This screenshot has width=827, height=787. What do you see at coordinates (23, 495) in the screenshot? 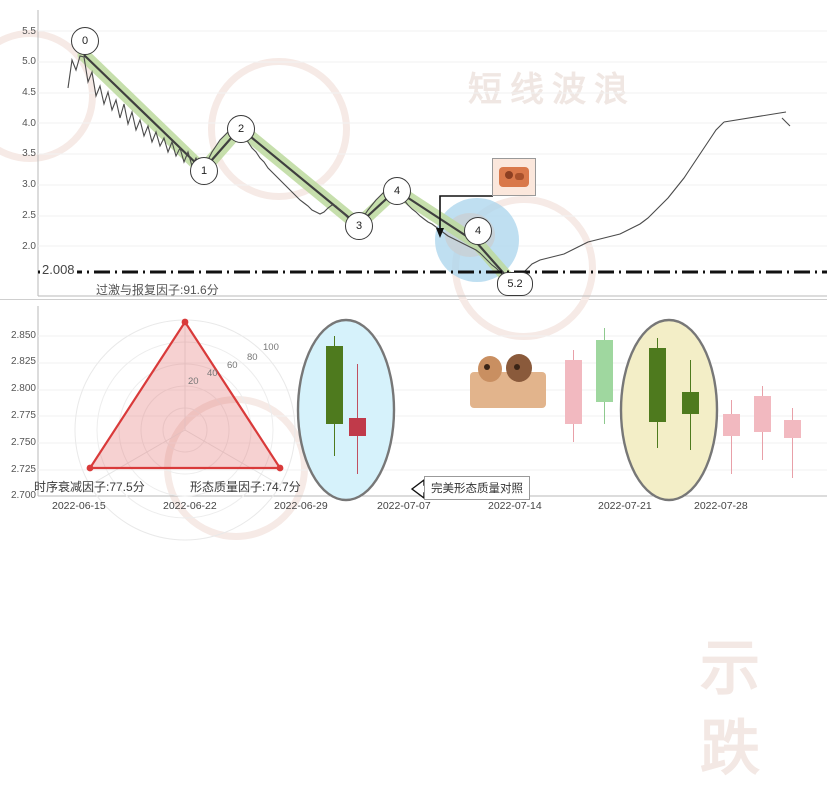
I see `y-tick-lower-6: 2.700` at bounding box center [23, 495].